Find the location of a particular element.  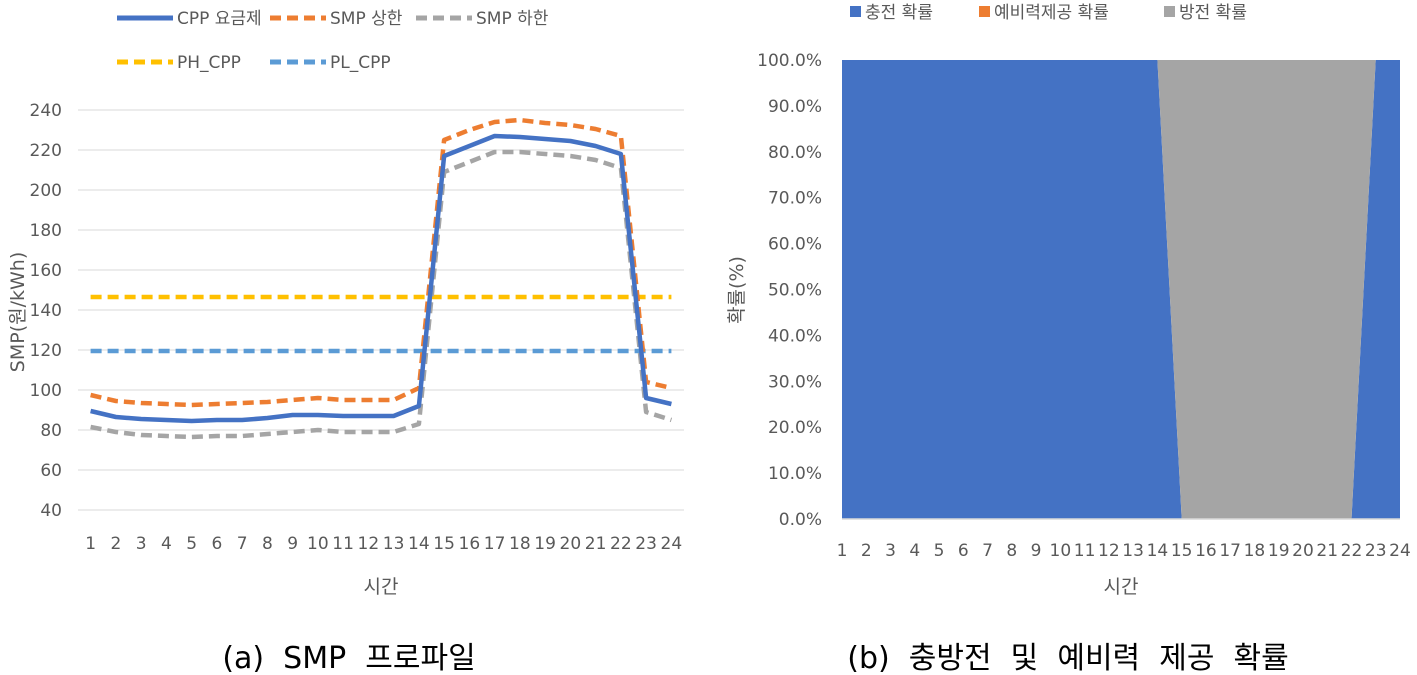

chart-a-caption: (a) SMP 프로파일 is located at coordinates (348, 658).